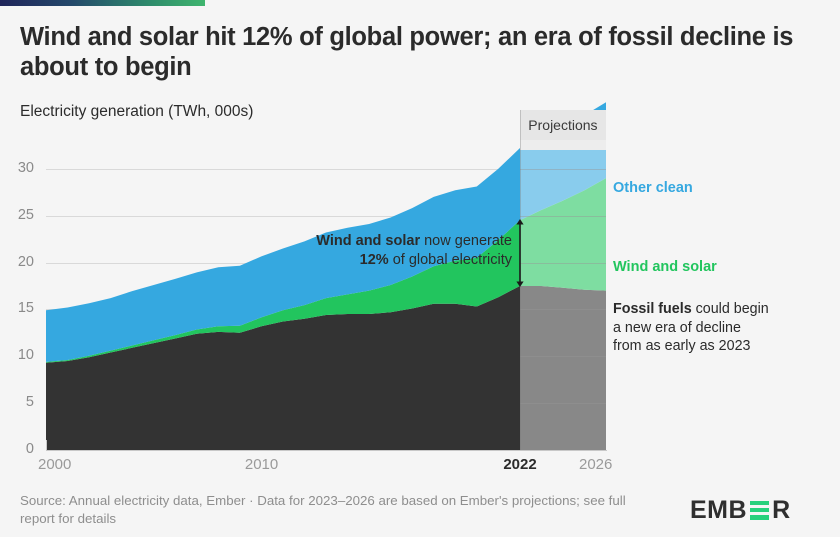  What do you see at coordinates (562, 125) in the screenshot?
I see `projections-label-box: Projections` at bounding box center [562, 125].